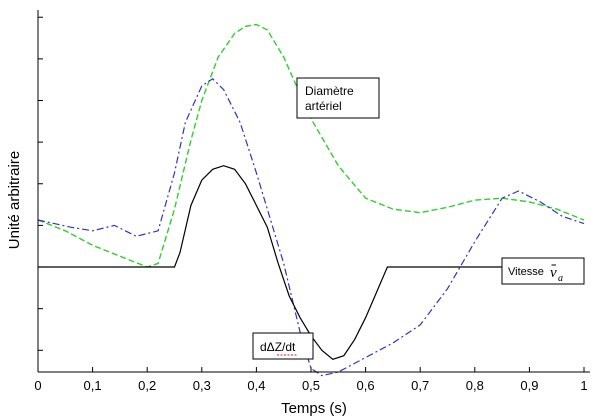 The image size is (600, 420). Describe the element at coordinates (529, 385) in the screenshot. I see `x-tick-label-9: 0,9` at that location.